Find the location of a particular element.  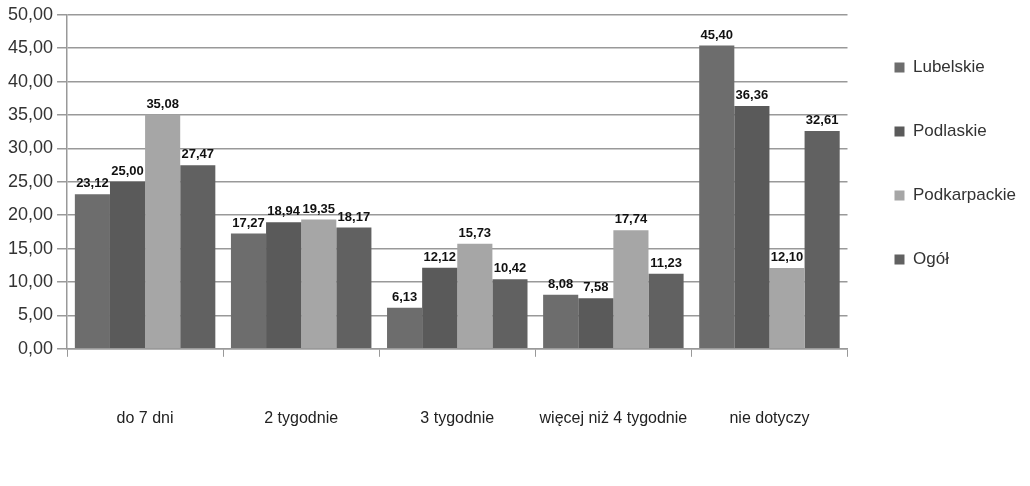

y-tick-label: 5,00 is located at coordinates (36, 314).